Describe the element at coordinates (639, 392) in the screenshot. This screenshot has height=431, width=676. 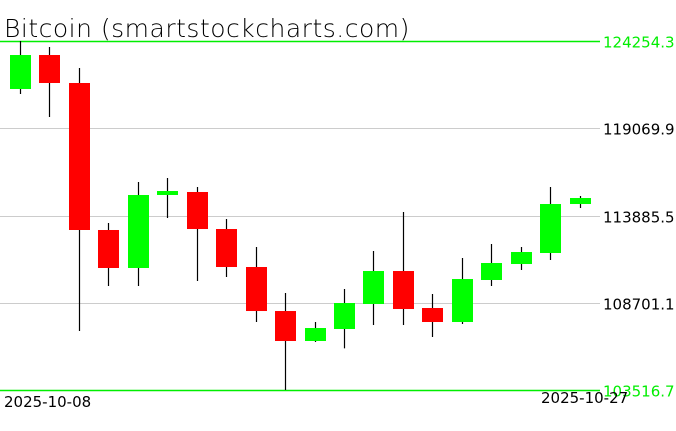
I see `y-tick-label: 103516.7` at that location.